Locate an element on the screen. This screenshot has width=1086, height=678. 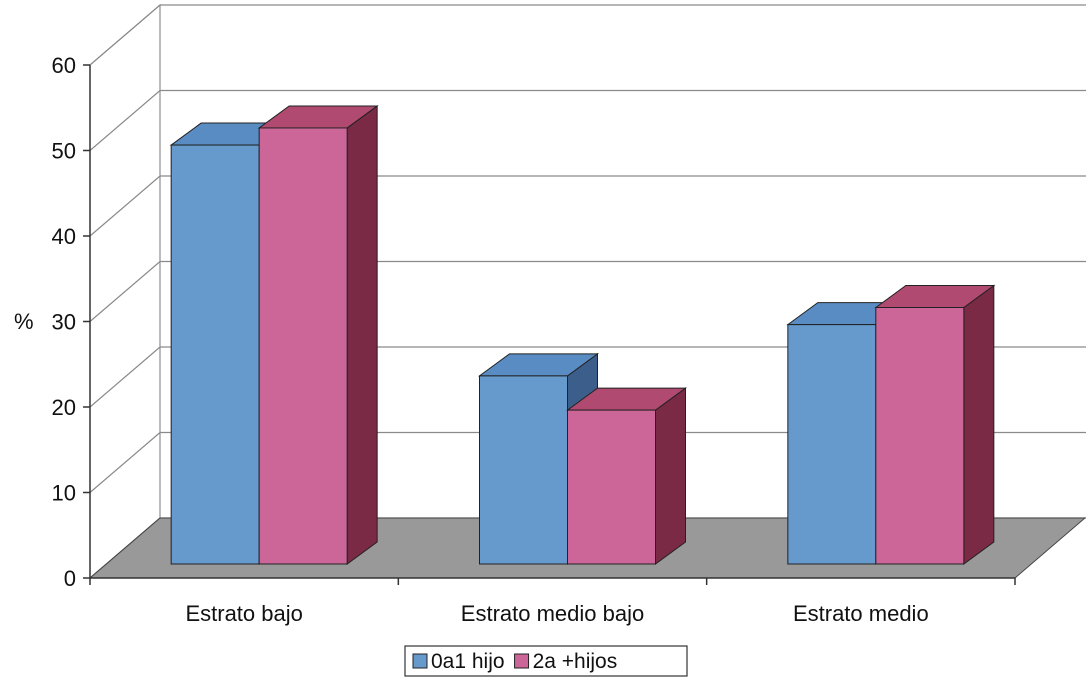
legend-entry-label: 0a1 hijo is located at coordinates (468, 661).